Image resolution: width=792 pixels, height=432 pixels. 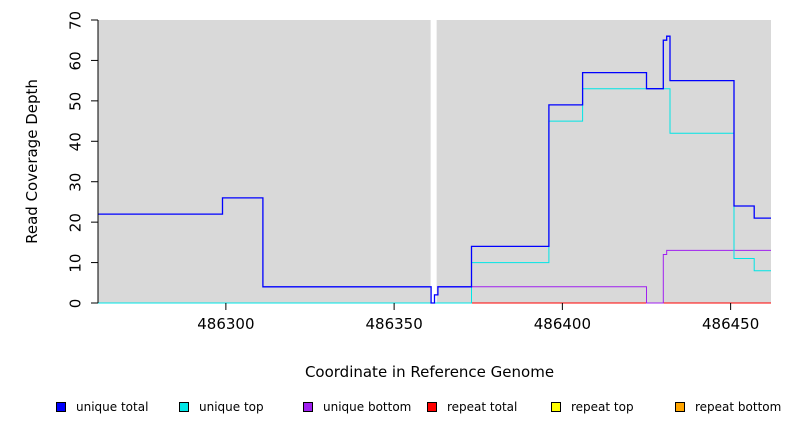 What do you see at coordinates (184, 407) in the screenshot?
I see `legend-swatch-unique-top` at bounding box center [184, 407].